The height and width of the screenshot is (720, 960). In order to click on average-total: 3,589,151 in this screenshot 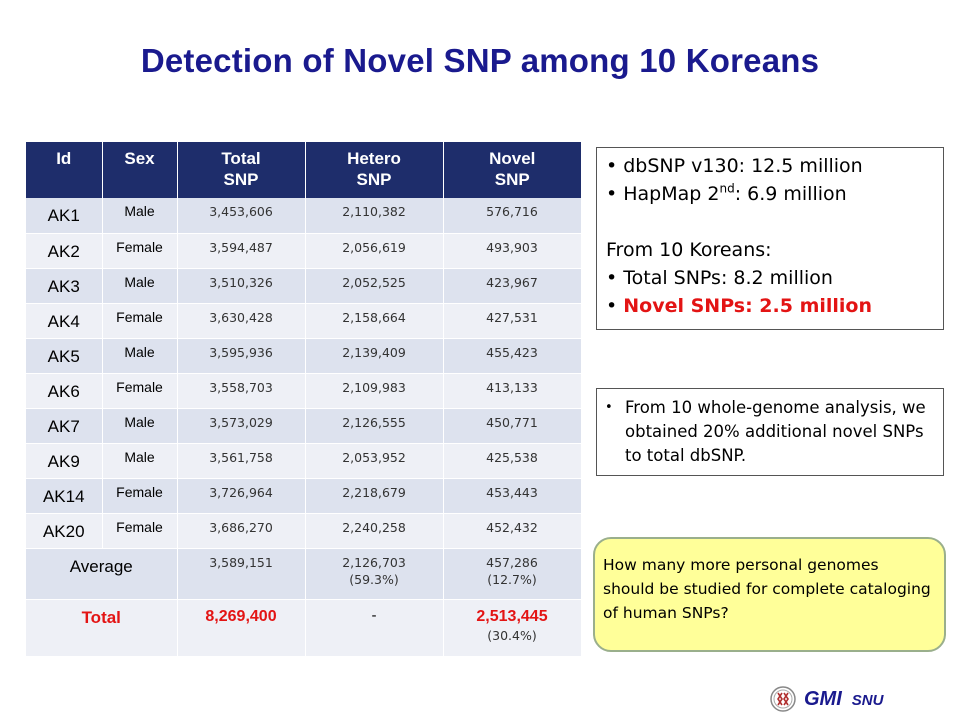, I will do `click(241, 574)`.